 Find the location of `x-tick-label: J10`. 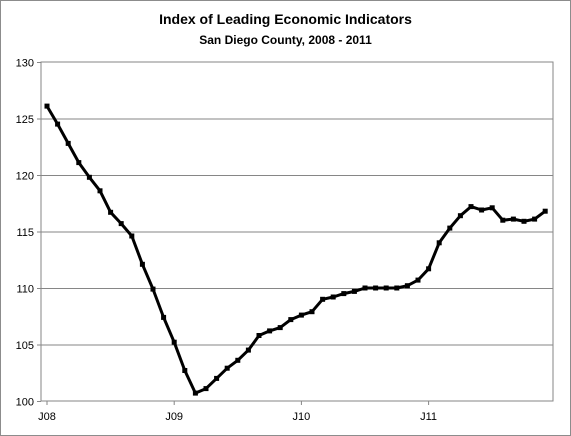

x-tick-label: J10 is located at coordinates (302, 417).